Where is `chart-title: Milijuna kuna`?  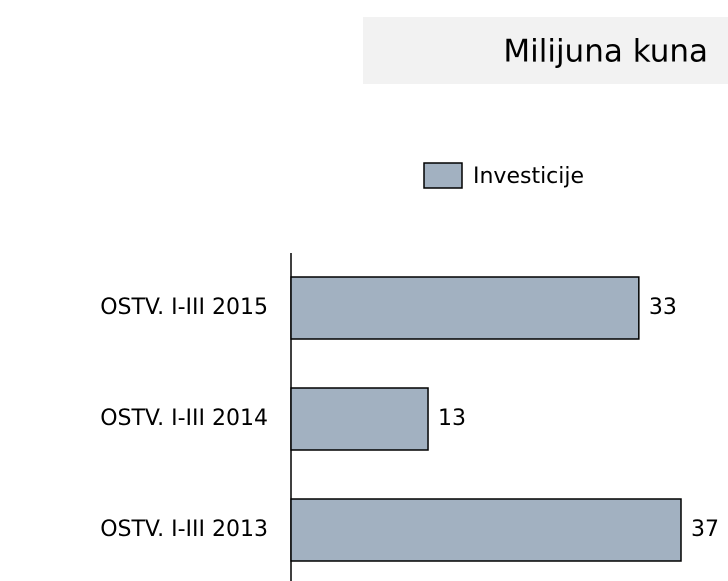
chart-title: Milijuna kuna is located at coordinates (605, 52).